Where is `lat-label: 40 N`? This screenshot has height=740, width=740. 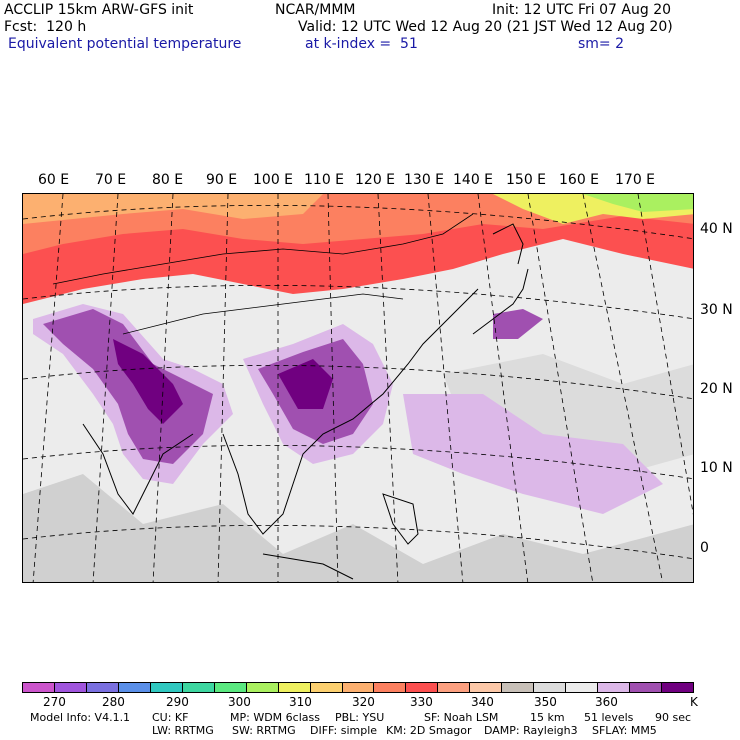
lat-label: 40 N is located at coordinates (716, 229).